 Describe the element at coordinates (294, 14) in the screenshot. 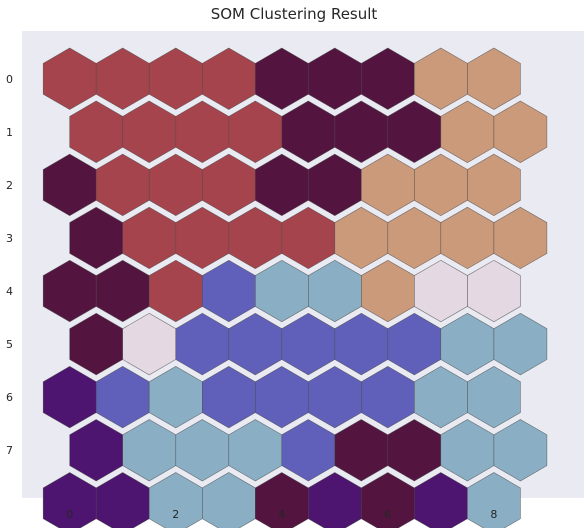

I see `chart-title: SOM Clustering Result` at that location.